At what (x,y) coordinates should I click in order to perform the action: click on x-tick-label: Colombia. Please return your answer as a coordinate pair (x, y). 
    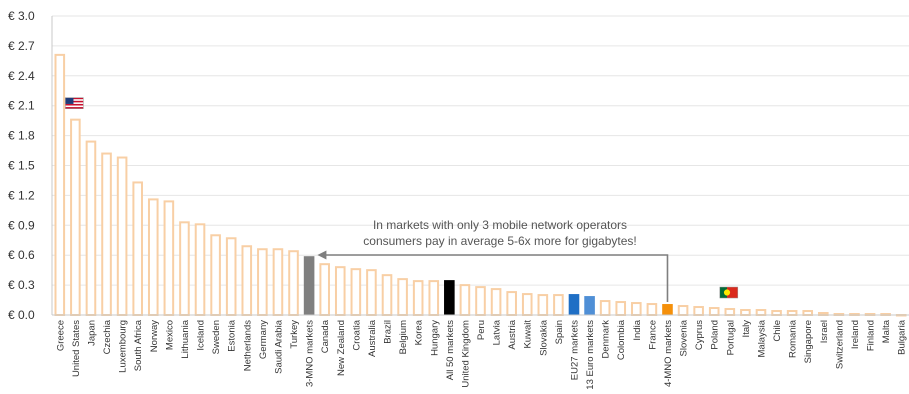
    Looking at the image, I should click on (621, 339).